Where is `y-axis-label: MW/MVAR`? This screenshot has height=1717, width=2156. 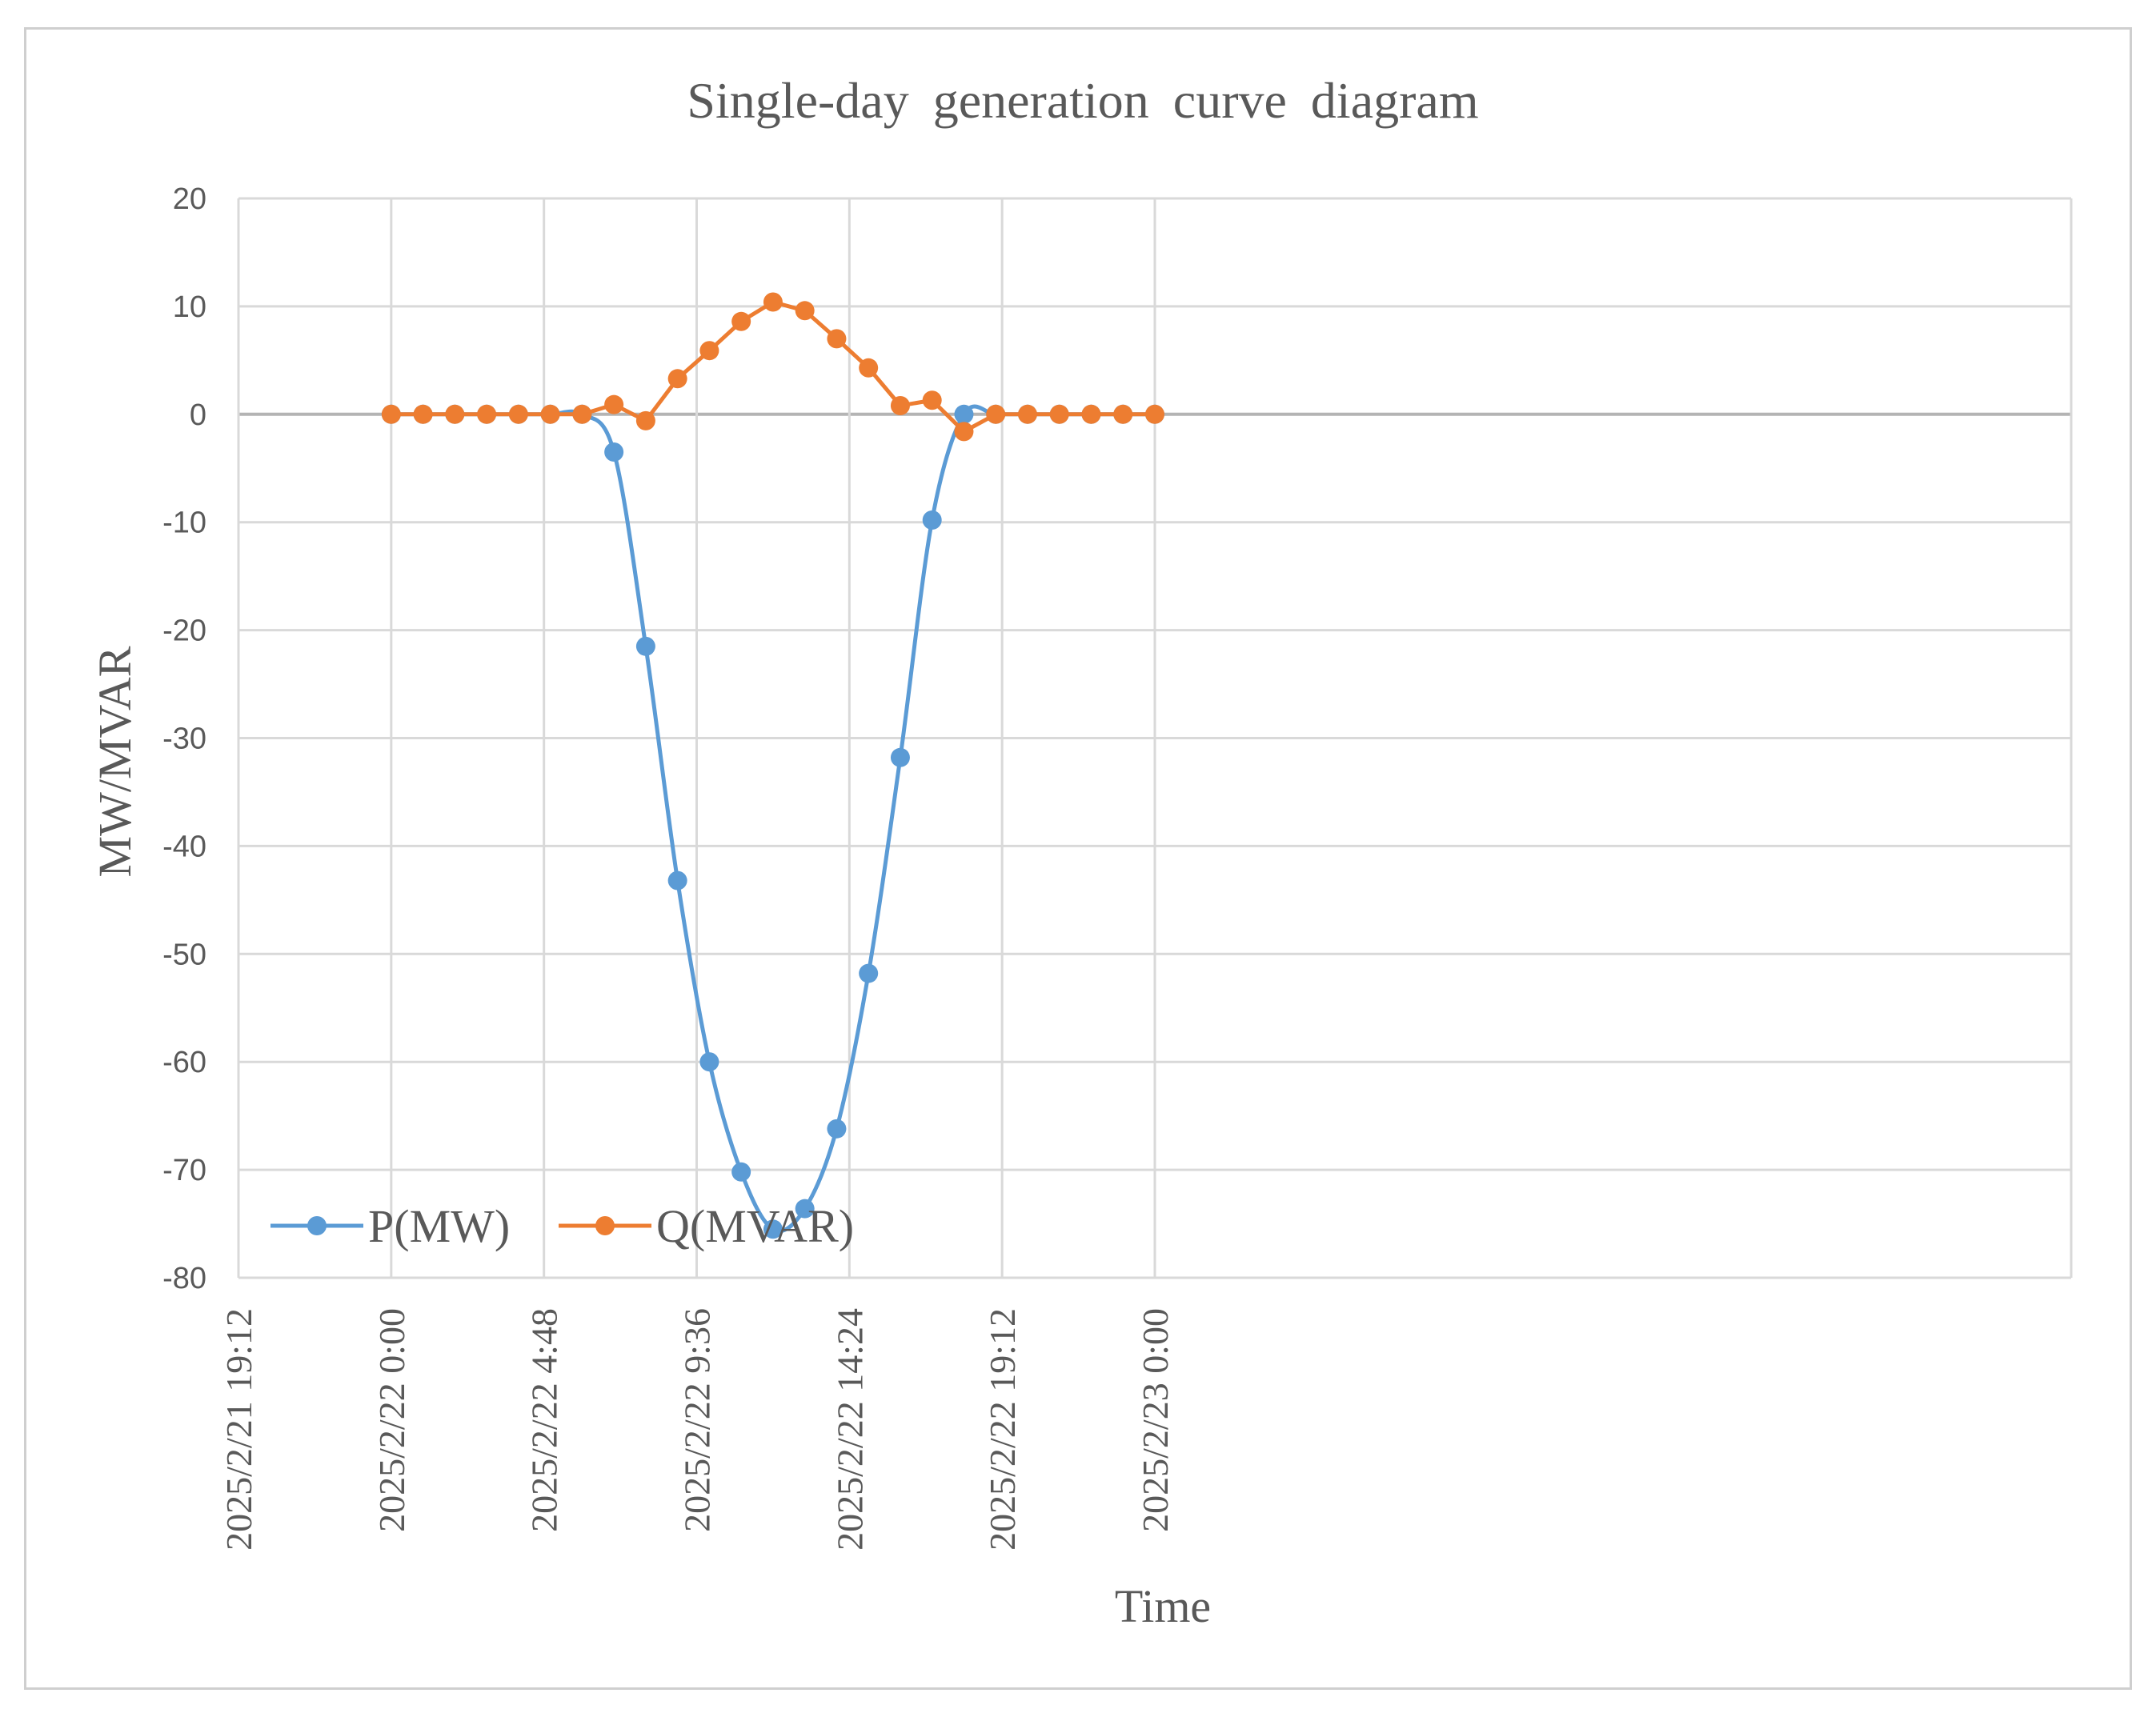 y-axis-label: MW/MVAR is located at coordinates (115, 761).